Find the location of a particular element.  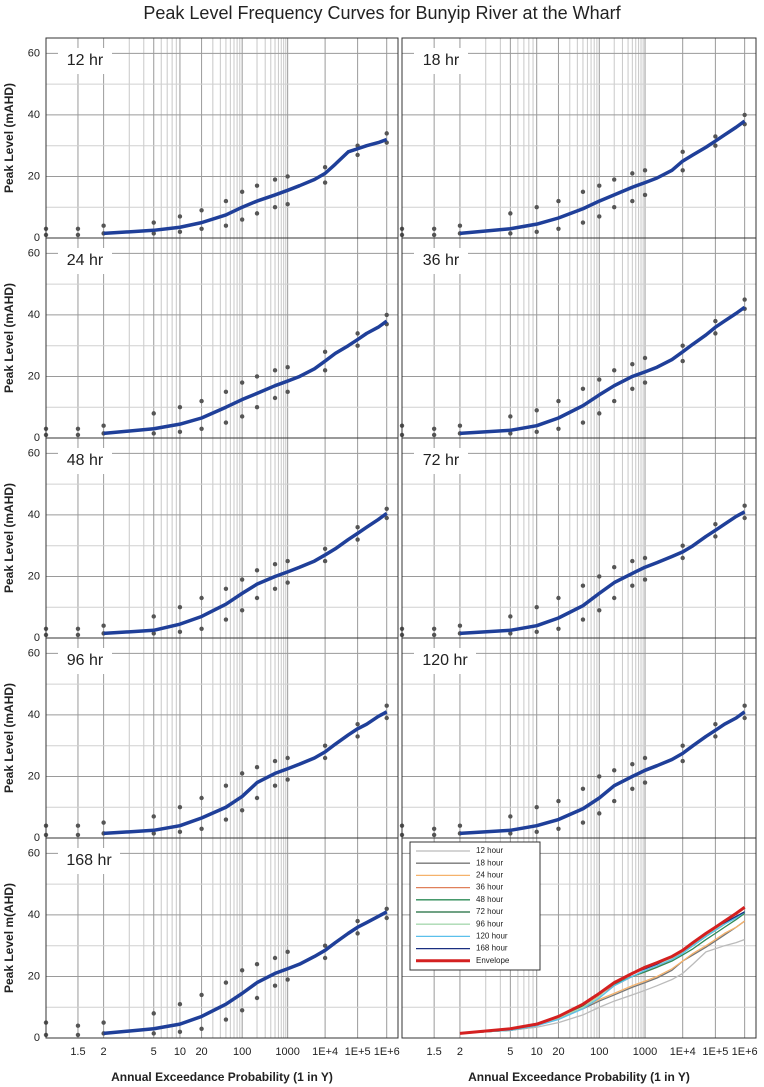

legend-label: 12 hour is located at coordinates (489, 850).